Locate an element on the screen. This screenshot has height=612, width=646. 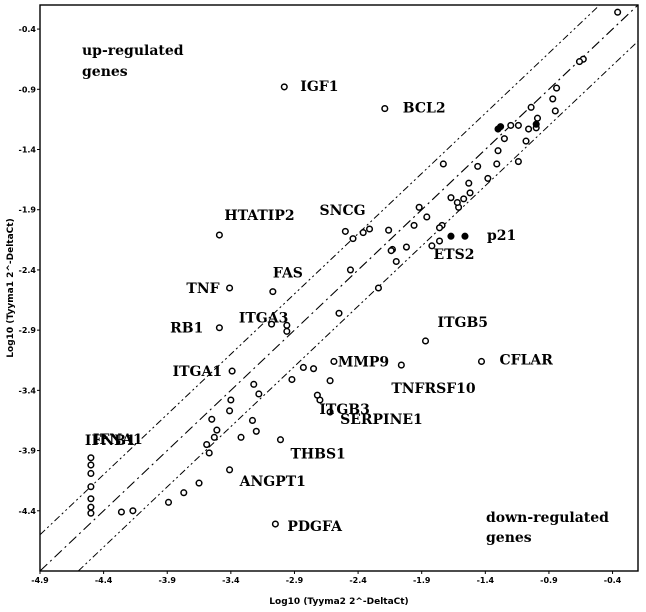
gene-label-bcl2: BCL2 is located at coordinates (424, 109).